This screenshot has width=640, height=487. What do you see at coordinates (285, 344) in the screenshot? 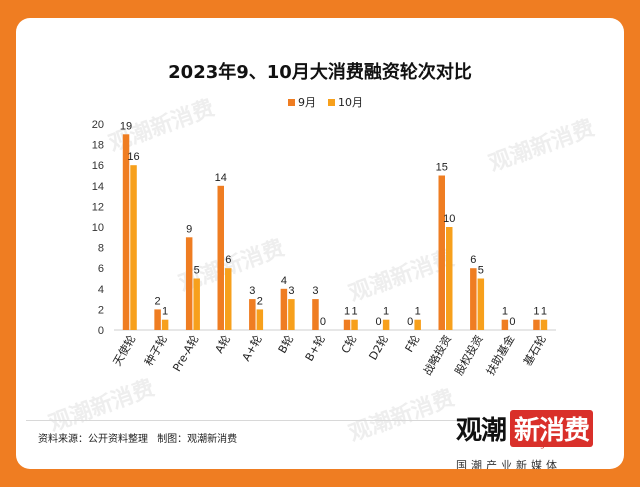
I see `x-tick-label: B轮` at bounding box center [285, 344].